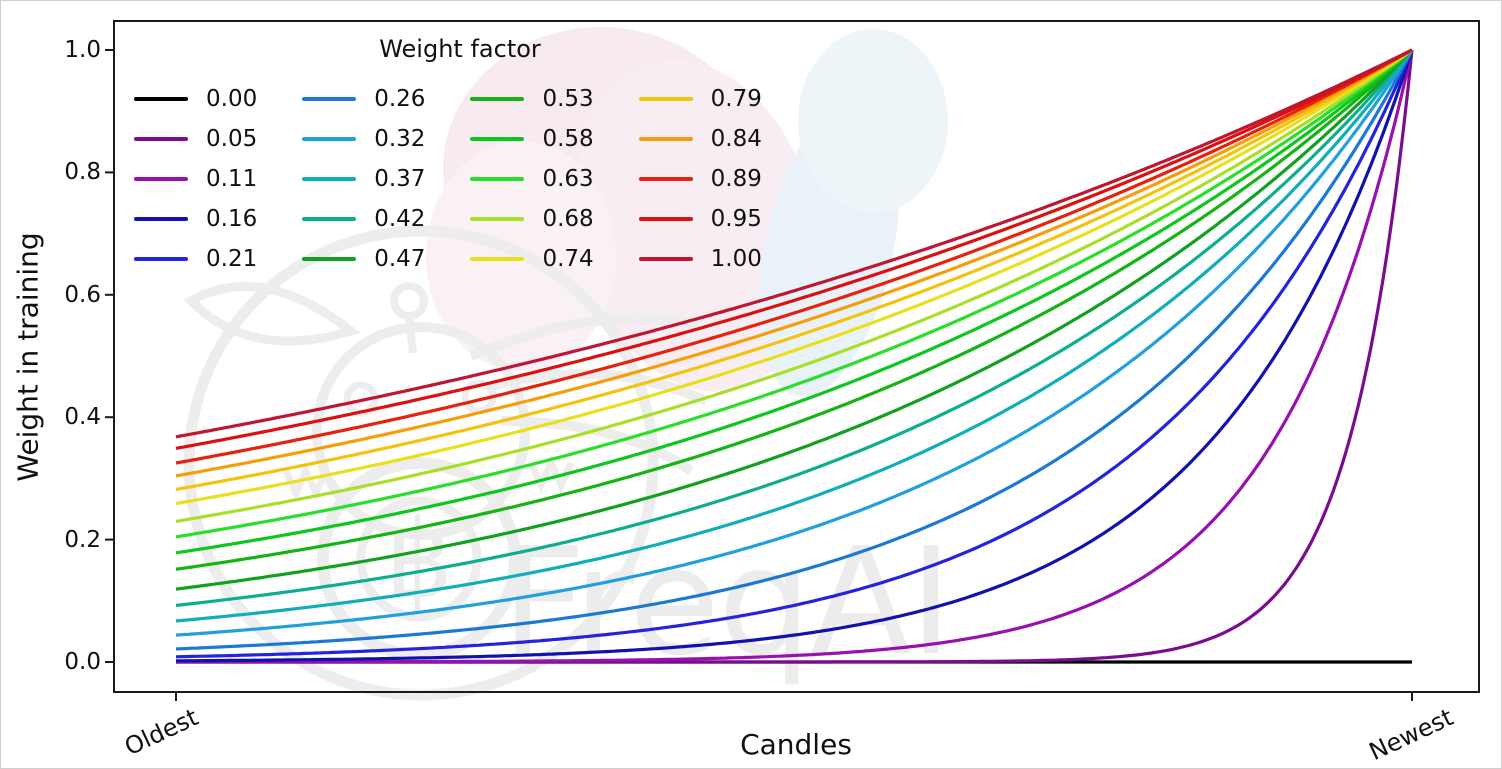 This screenshot has width=1502, height=769. What do you see at coordinates (400, 139) in the screenshot?
I see `legend-item-label: 0.32` at bounding box center [400, 139].